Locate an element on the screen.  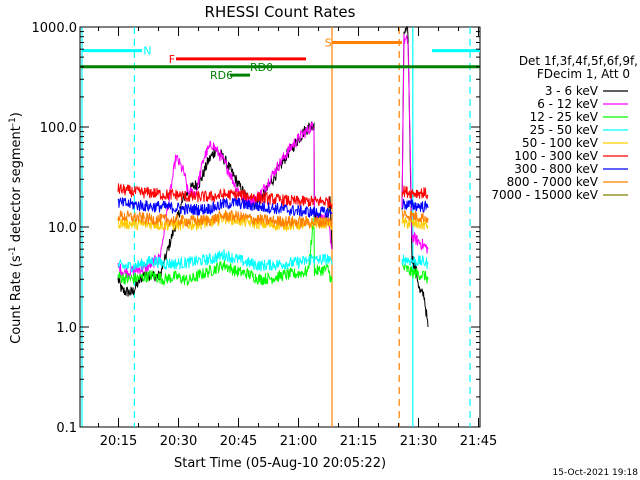
x-axis-label: Start Time (05-Aug-10 20:05:22) is located at coordinates (280, 463).